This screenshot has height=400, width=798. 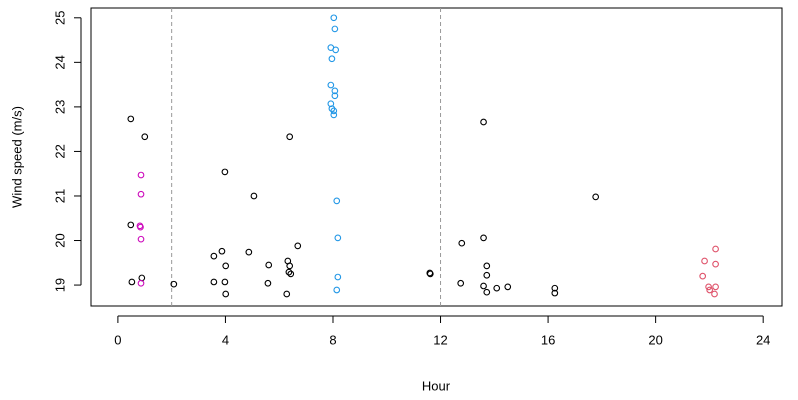 I want to click on y-tick-label: 19, so click(x=59, y=285).